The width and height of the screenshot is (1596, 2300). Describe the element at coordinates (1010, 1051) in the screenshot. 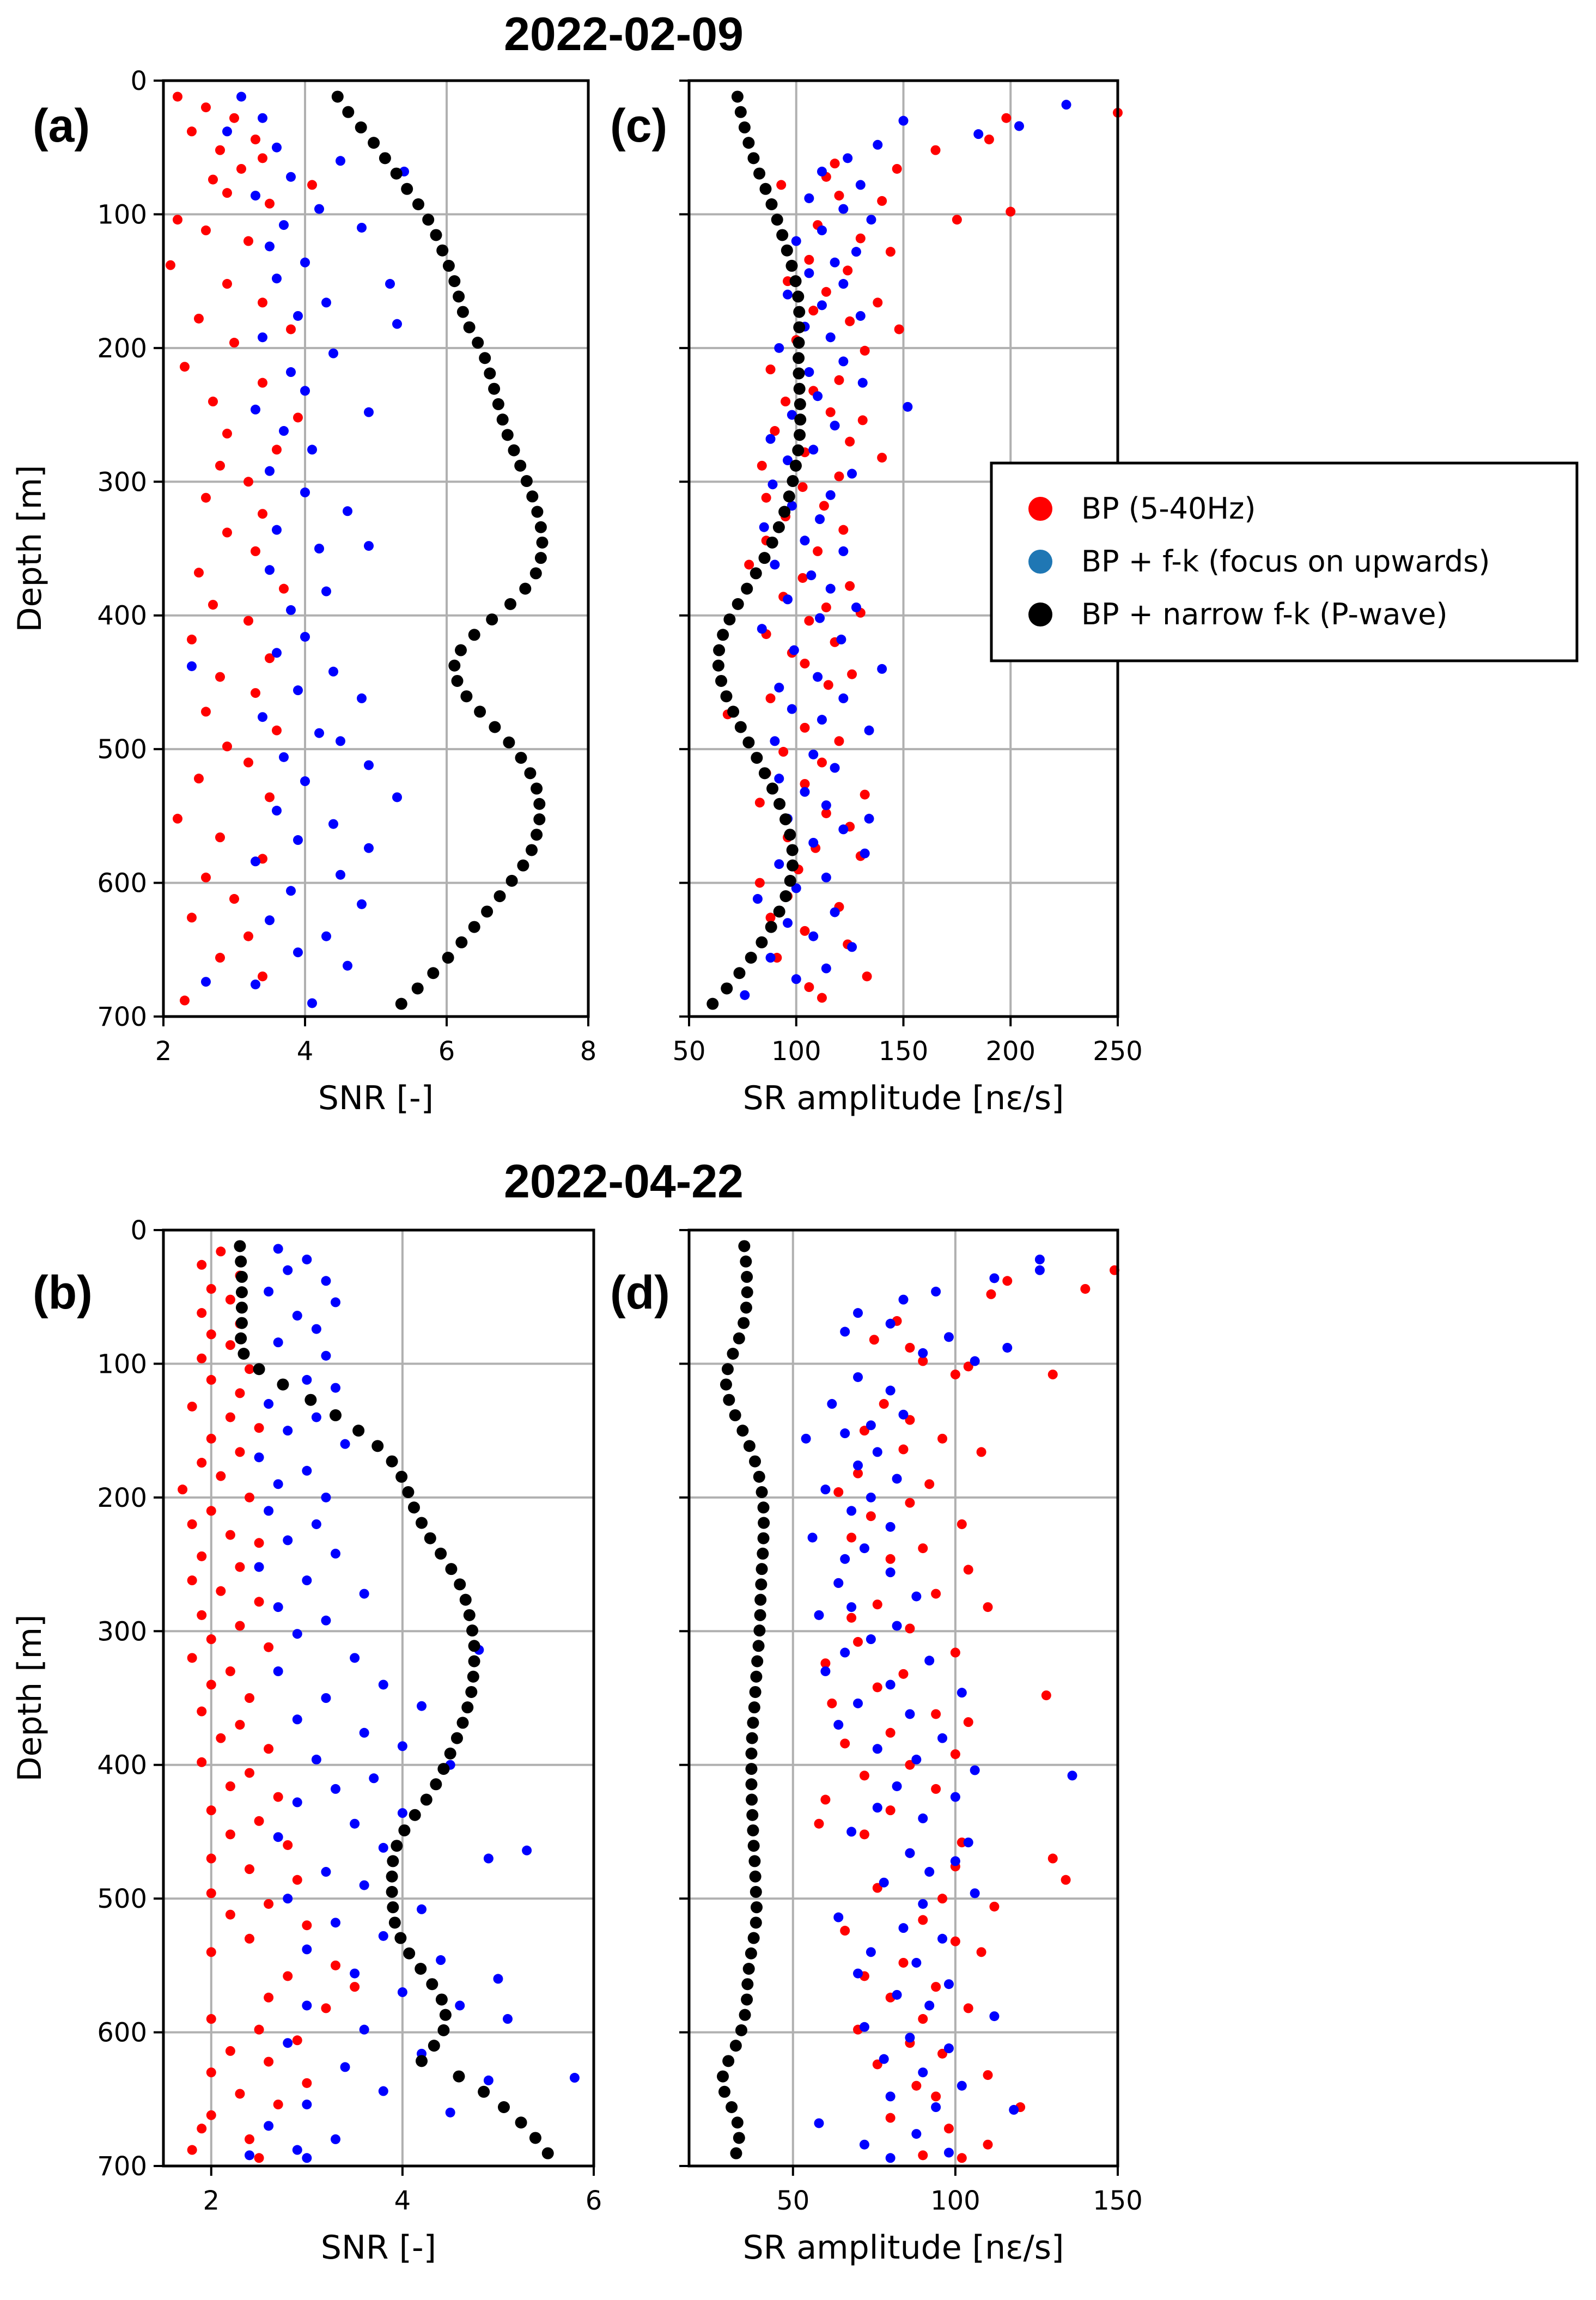

I see `x-tick-label: 200` at that location.